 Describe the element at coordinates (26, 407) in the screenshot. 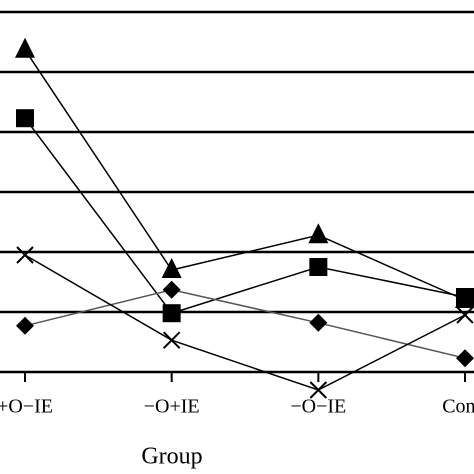

I see `x-tick-label: +O−IE` at that location.